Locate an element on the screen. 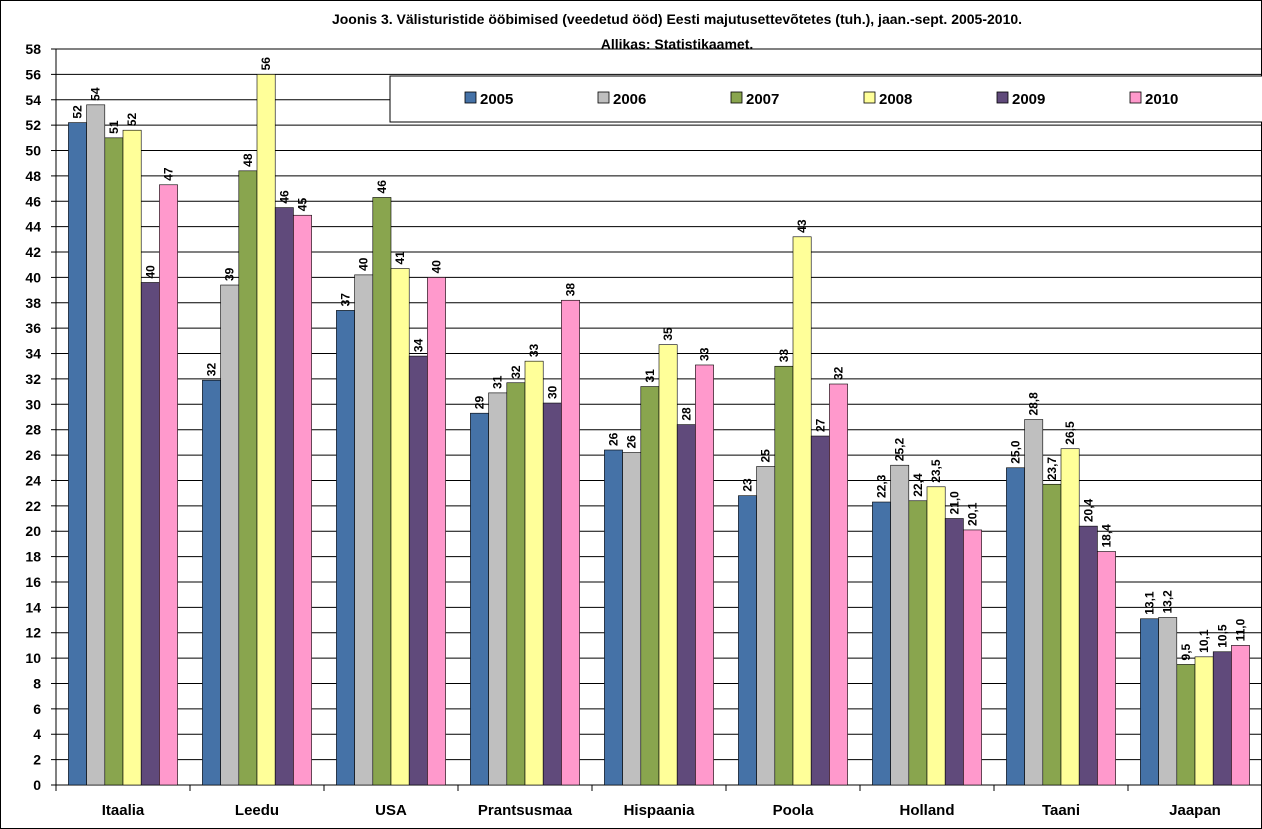 The height and width of the screenshot is (829, 1262). x-tick-label: Leedu is located at coordinates (257, 810).